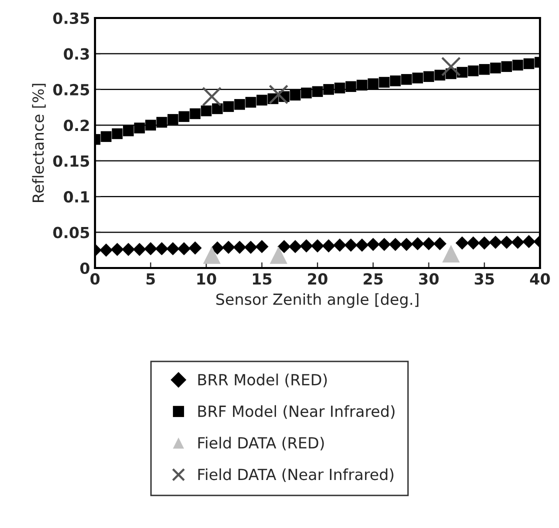 This screenshot has width=559, height=528. I want to click on legend-label: Field DATA (RED), so click(261, 443).